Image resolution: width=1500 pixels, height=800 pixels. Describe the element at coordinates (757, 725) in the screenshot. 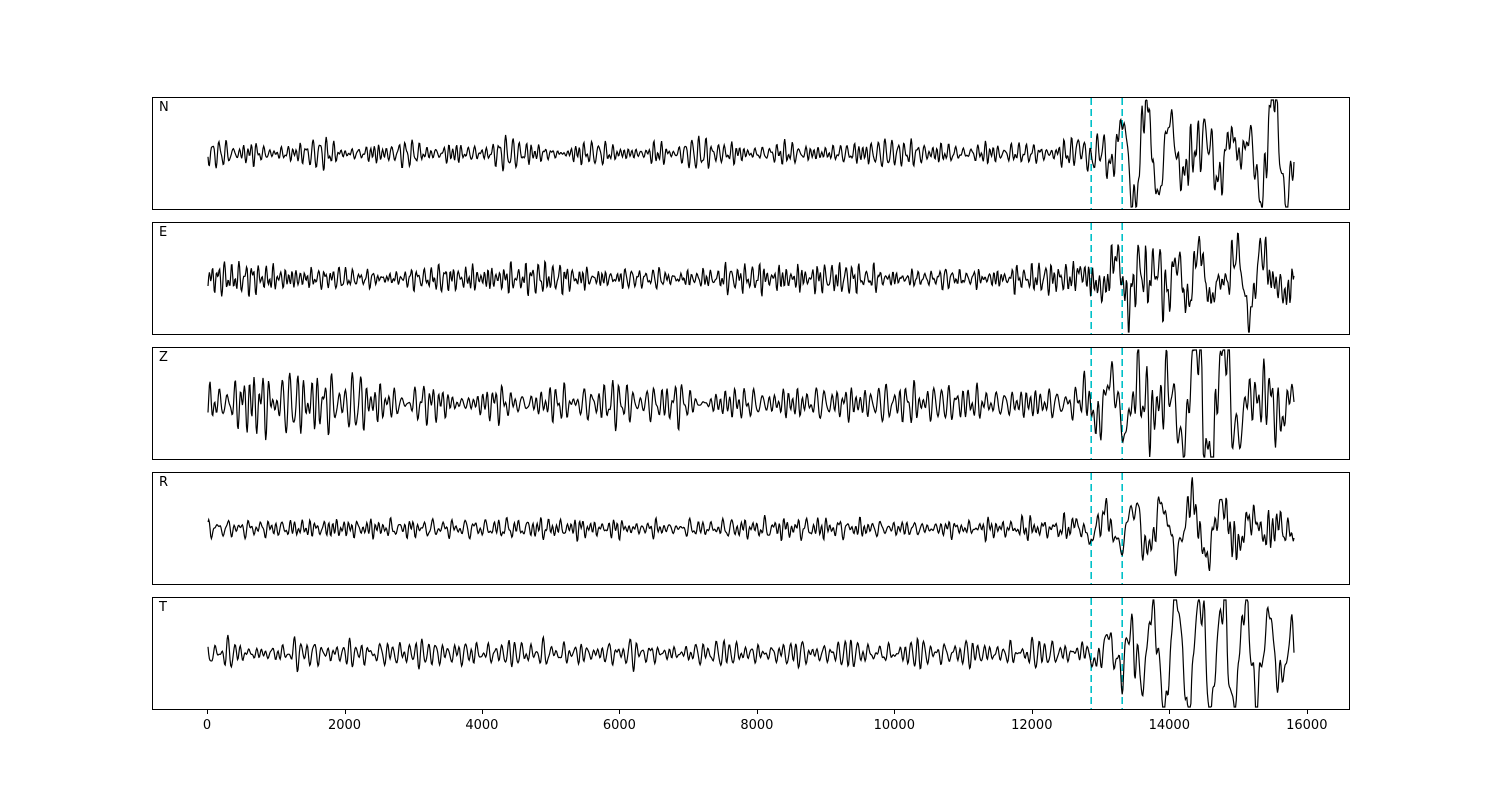

I see `x-tick-label: 8000` at that location.